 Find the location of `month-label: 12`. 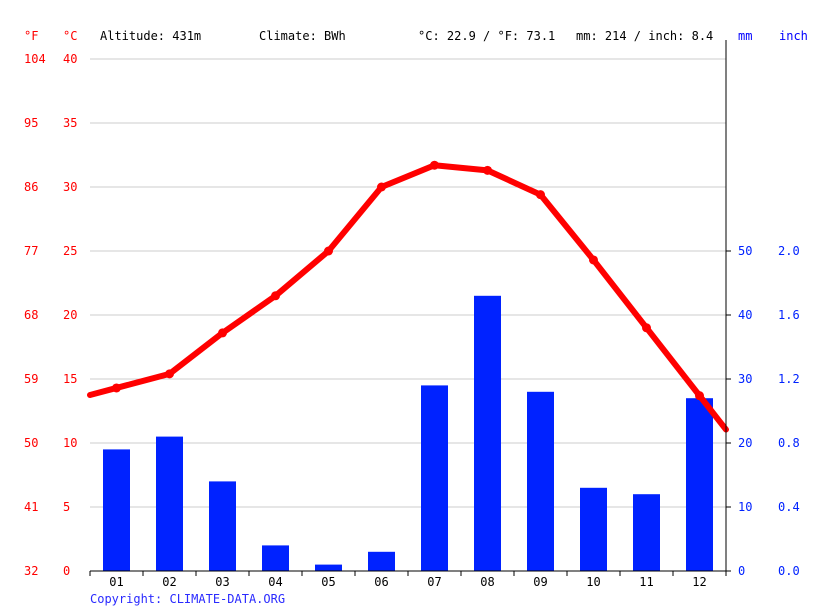

month-label: 12 is located at coordinates (699, 582).